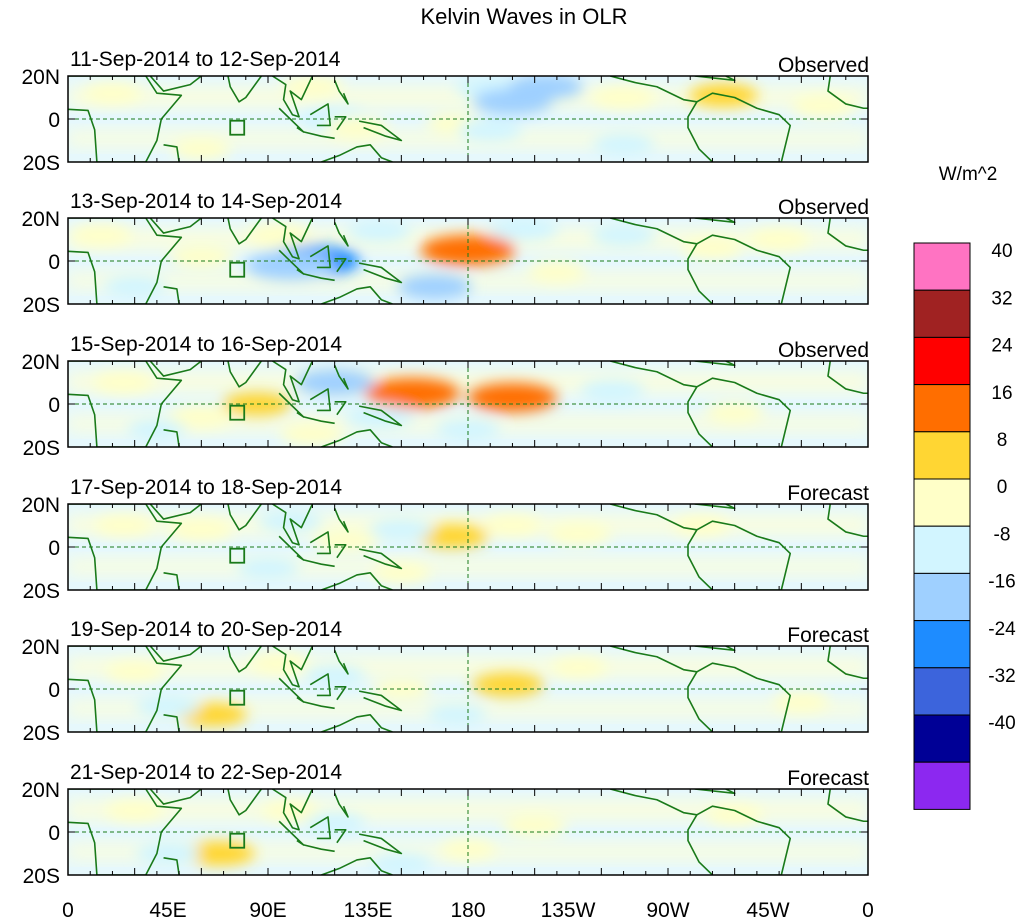 This screenshot has height=922, width=1021. What do you see at coordinates (1001, 251) in the screenshot?
I see `colorbar-label: 40` at bounding box center [1001, 251].